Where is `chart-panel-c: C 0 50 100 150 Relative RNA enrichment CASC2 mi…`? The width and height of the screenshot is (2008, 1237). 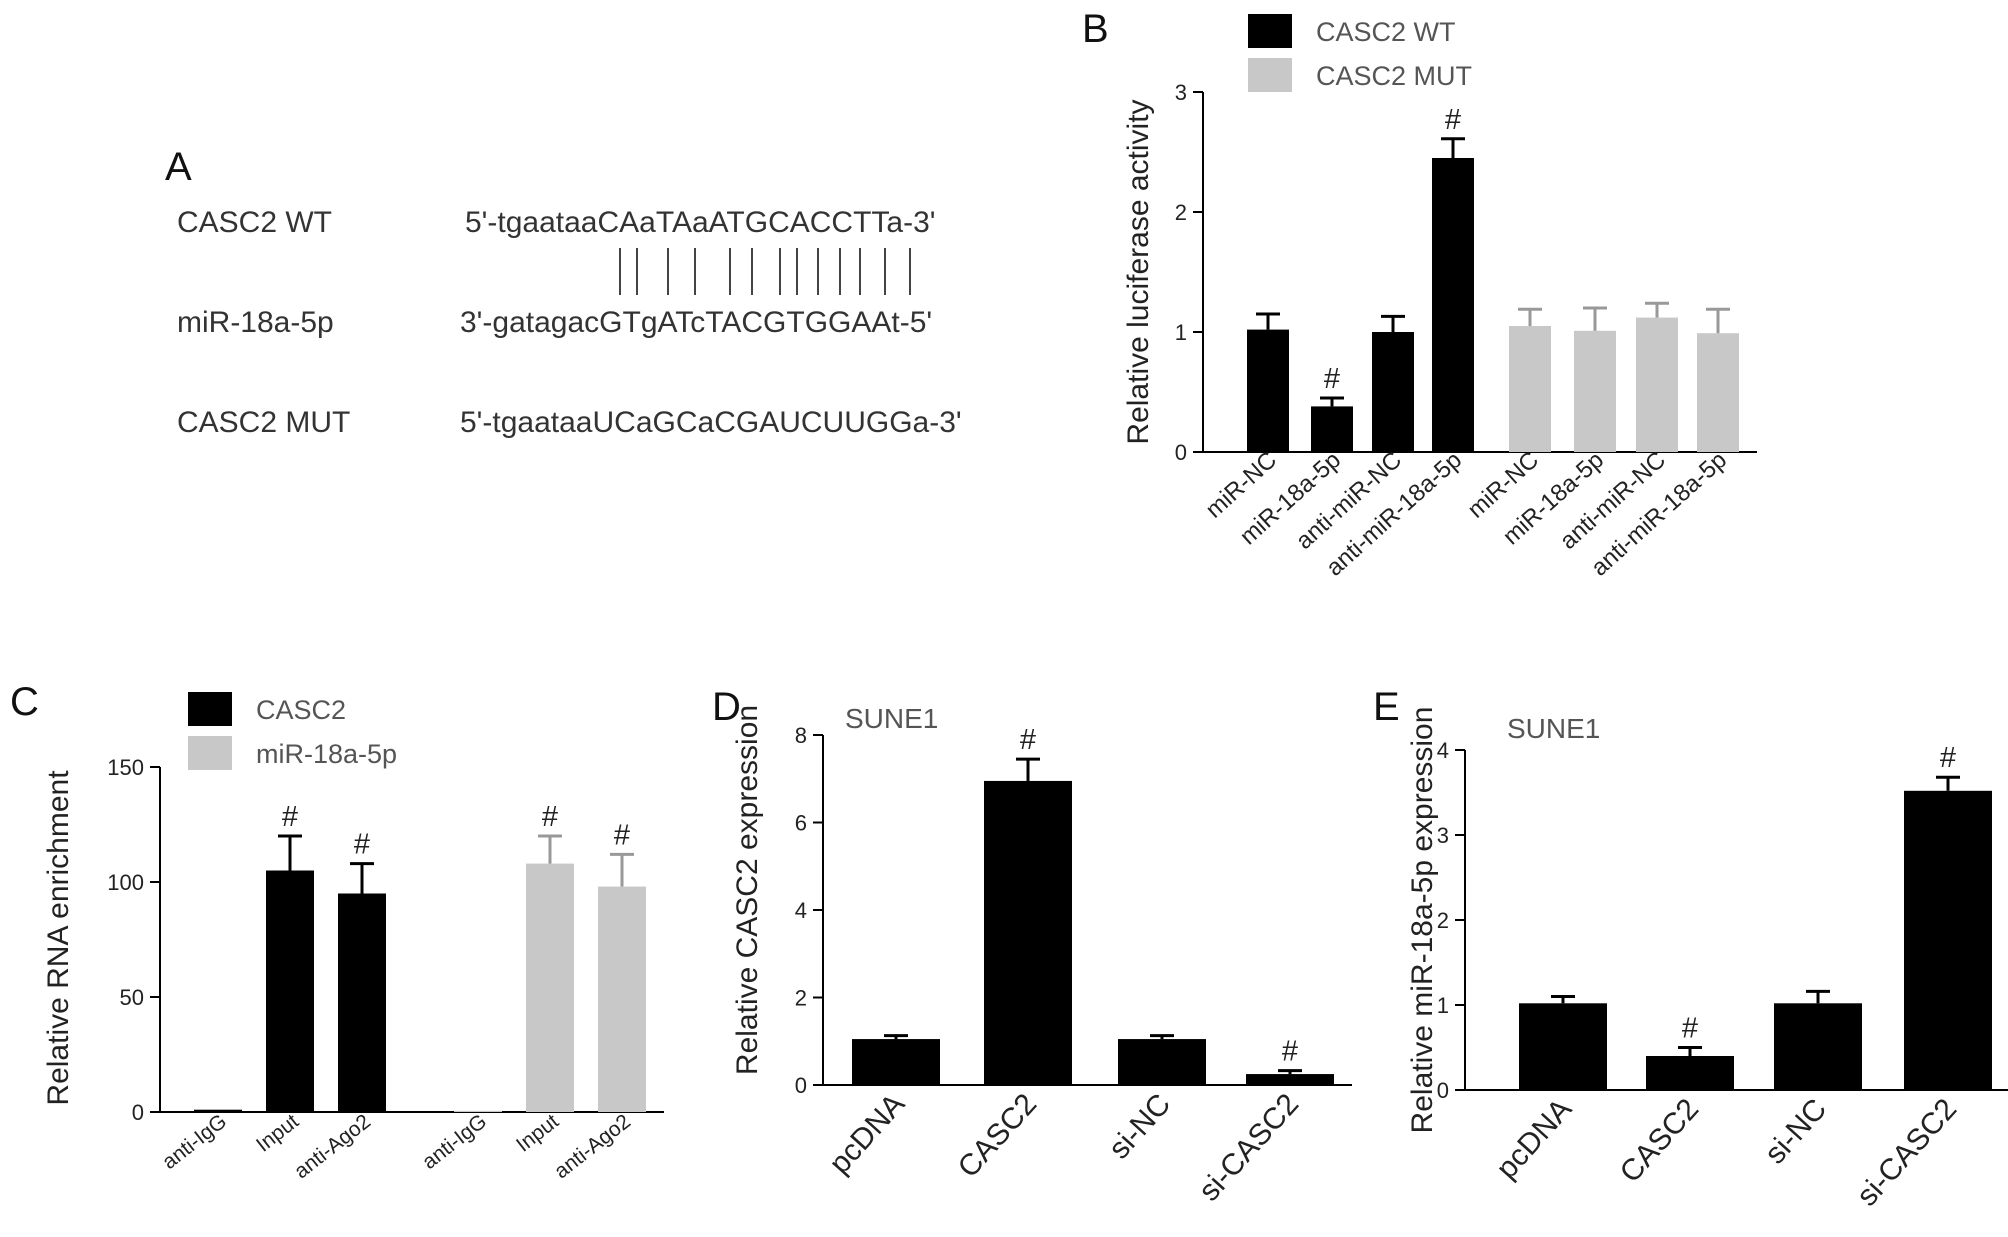 chart-panel-c: C 0 50 100 150 Relative RNA enrichment CASC2 mi… is located at coordinates (337, 931).